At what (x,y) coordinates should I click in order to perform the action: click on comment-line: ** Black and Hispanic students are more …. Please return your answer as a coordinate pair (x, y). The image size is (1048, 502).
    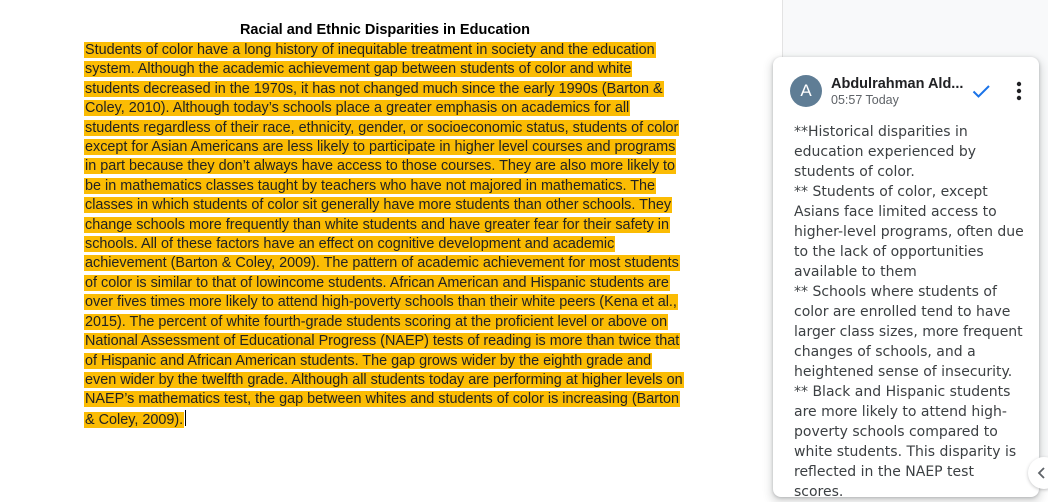
    Looking at the image, I should click on (905, 442).